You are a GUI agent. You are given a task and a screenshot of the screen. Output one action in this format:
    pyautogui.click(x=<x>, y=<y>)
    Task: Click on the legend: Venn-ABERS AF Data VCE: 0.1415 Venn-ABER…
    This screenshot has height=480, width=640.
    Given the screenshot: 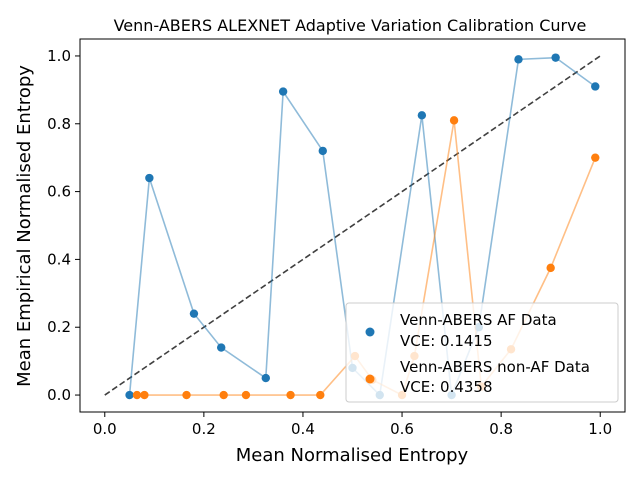 What is the action you would take?
    pyautogui.click(x=482, y=352)
    